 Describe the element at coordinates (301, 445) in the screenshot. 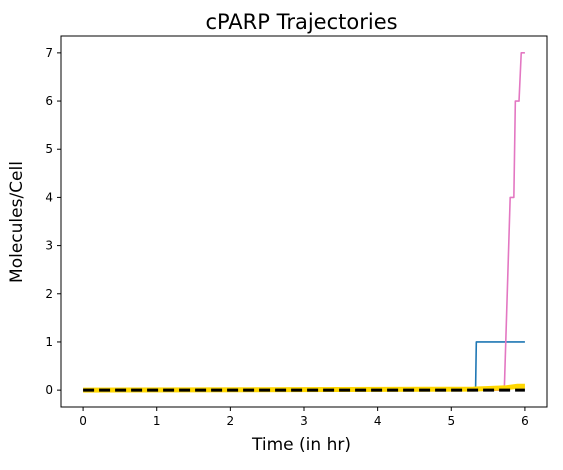

I see `x-axis-label: Time (in hr)` at that location.